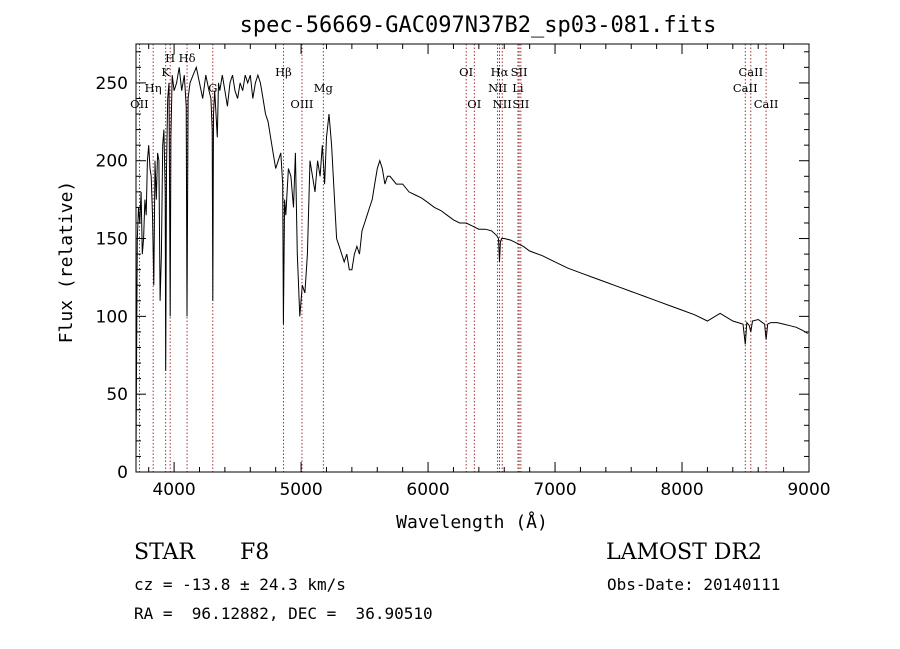 The height and width of the screenshot is (649, 900). Describe the element at coordinates (112, 317) in the screenshot. I see `y-tick-label: 100` at that location.